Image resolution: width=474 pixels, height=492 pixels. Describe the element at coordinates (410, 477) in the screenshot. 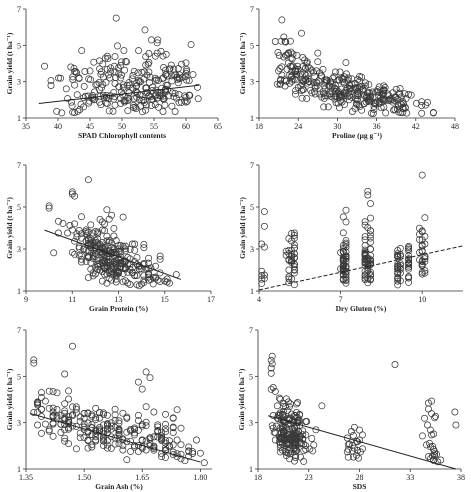

I see `x-tick-label: 33` at that location.